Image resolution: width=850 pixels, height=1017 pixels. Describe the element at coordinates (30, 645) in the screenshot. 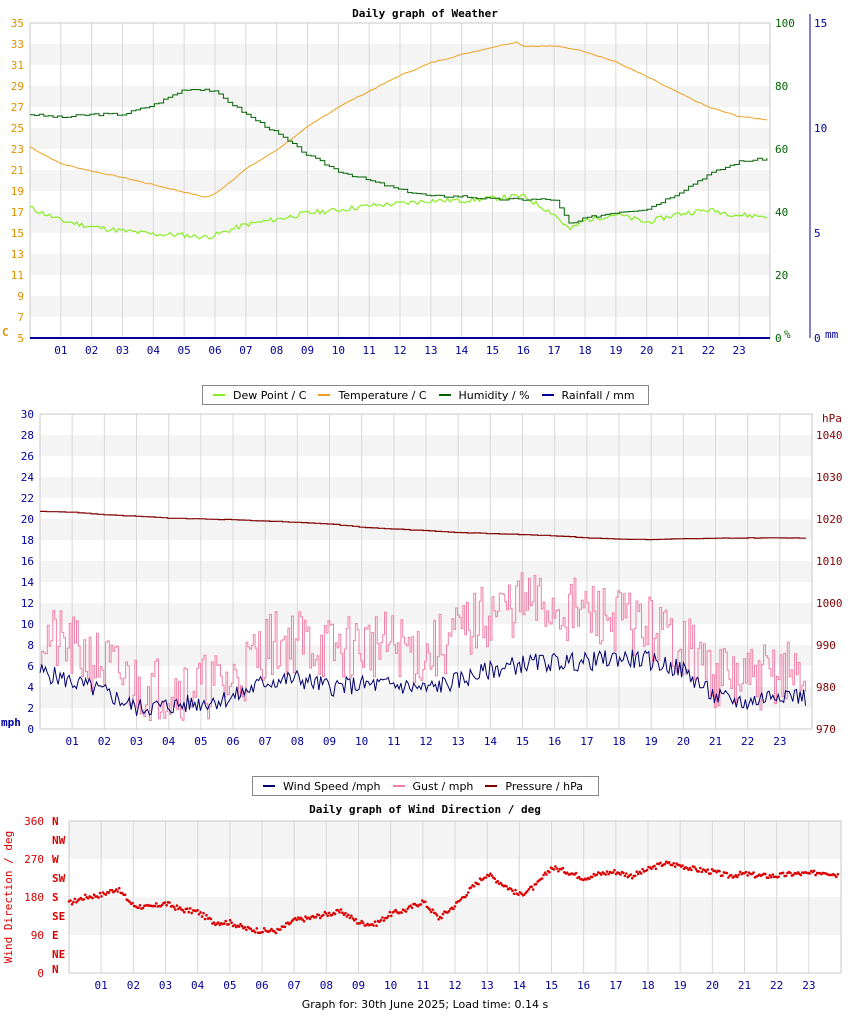

I see `y-left-tick-label: 8` at that location.